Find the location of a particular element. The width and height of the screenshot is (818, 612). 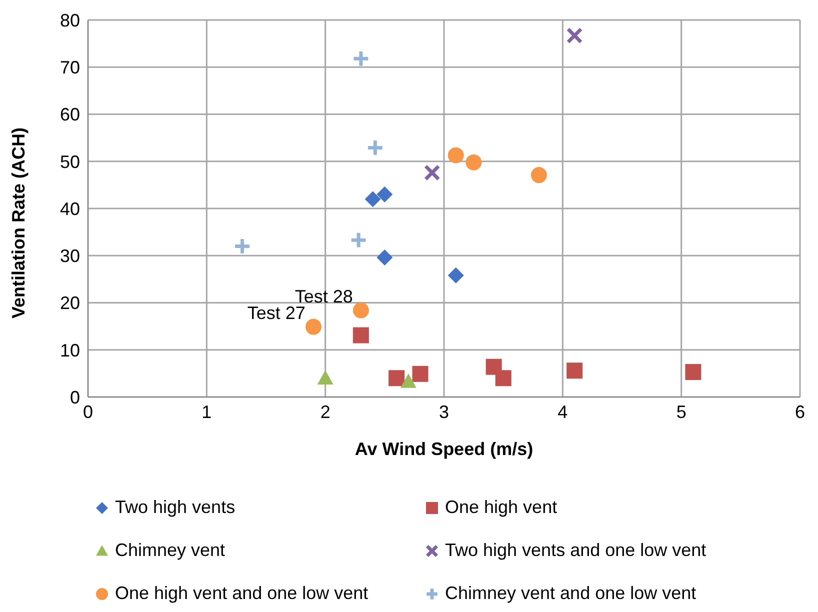

x-tick-label: 4 is located at coordinates (563, 412).